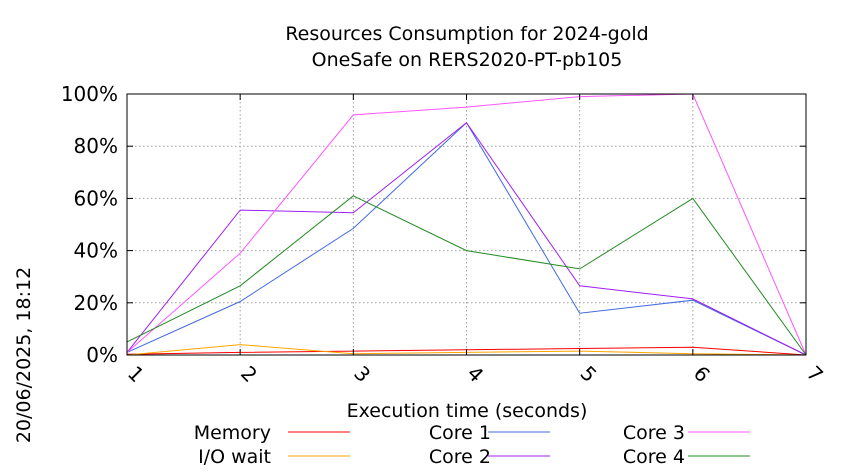  I want to click on y-tick-label: 80%, so click(96, 146).